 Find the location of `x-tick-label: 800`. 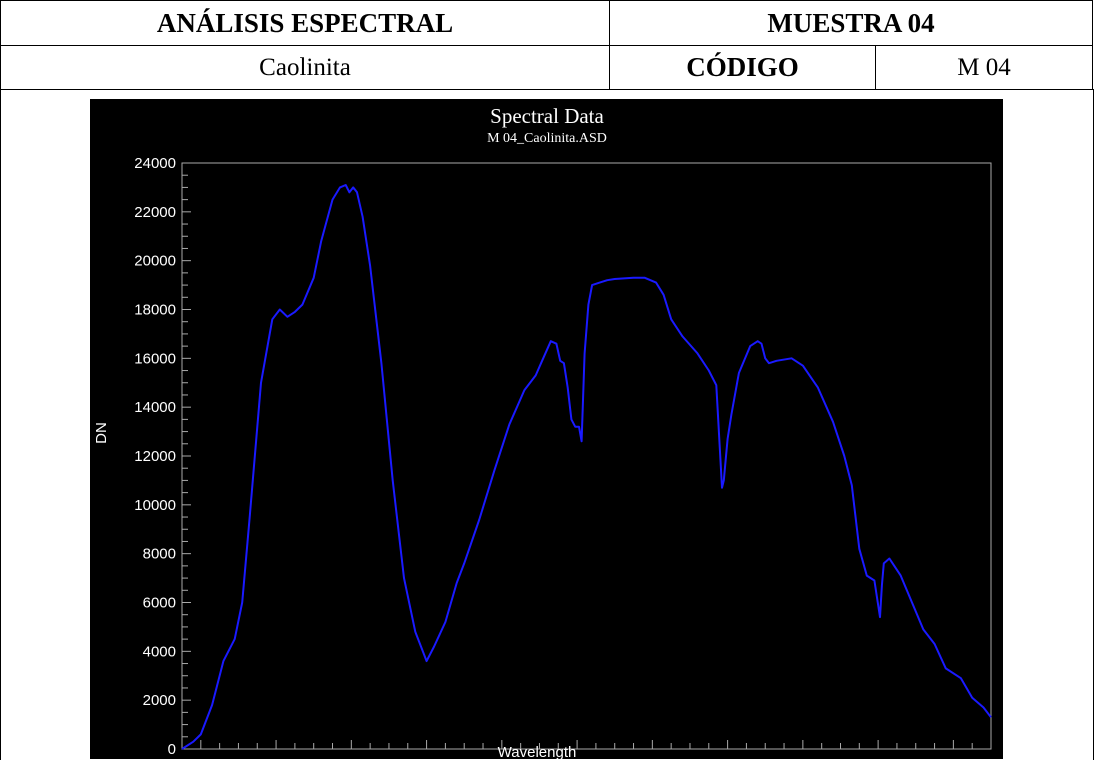

x-tick-label: 800 is located at coordinates (351, 757).